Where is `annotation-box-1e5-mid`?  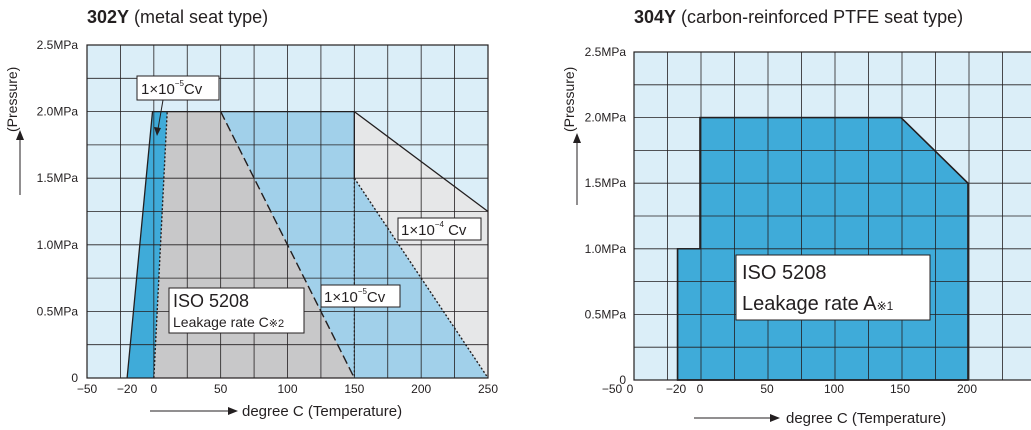
annotation-box-1e5-mid is located at coordinates (360, 296).